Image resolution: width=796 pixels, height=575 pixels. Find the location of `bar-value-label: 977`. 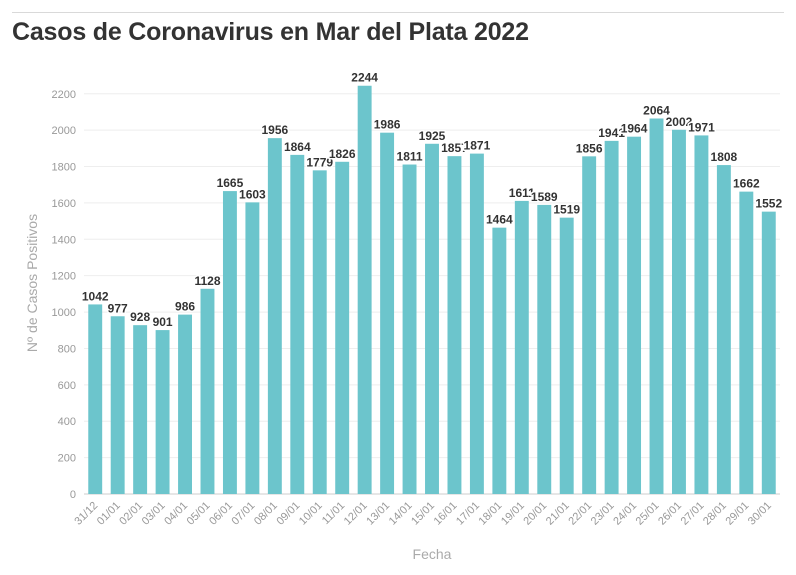

bar-value-label: 977 is located at coordinates (118, 308).